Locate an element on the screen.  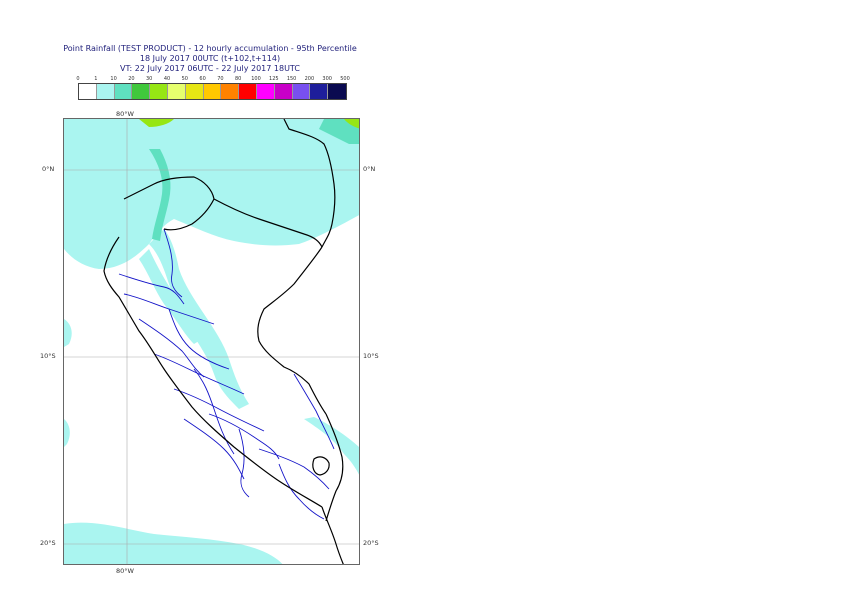
border-venezuela is located at coordinates (309, 183).